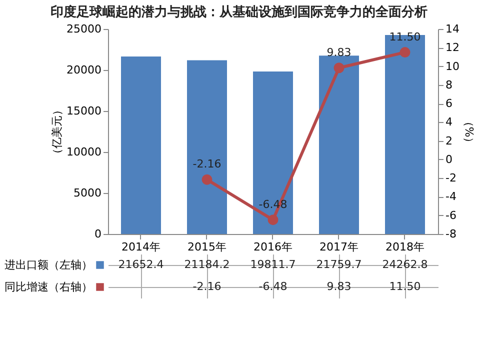  What do you see at coordinates (453, 47) in the screenshot?
I see `y2-tick-label: 12` at bounding box center [453, 47].